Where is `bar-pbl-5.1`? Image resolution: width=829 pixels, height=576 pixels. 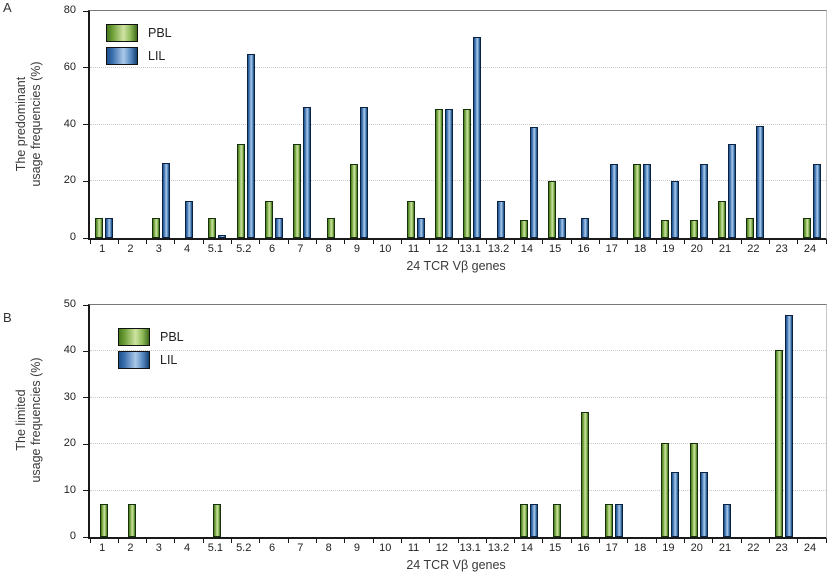
bar-pbl-5.1 is located at coordinates (212, 228).